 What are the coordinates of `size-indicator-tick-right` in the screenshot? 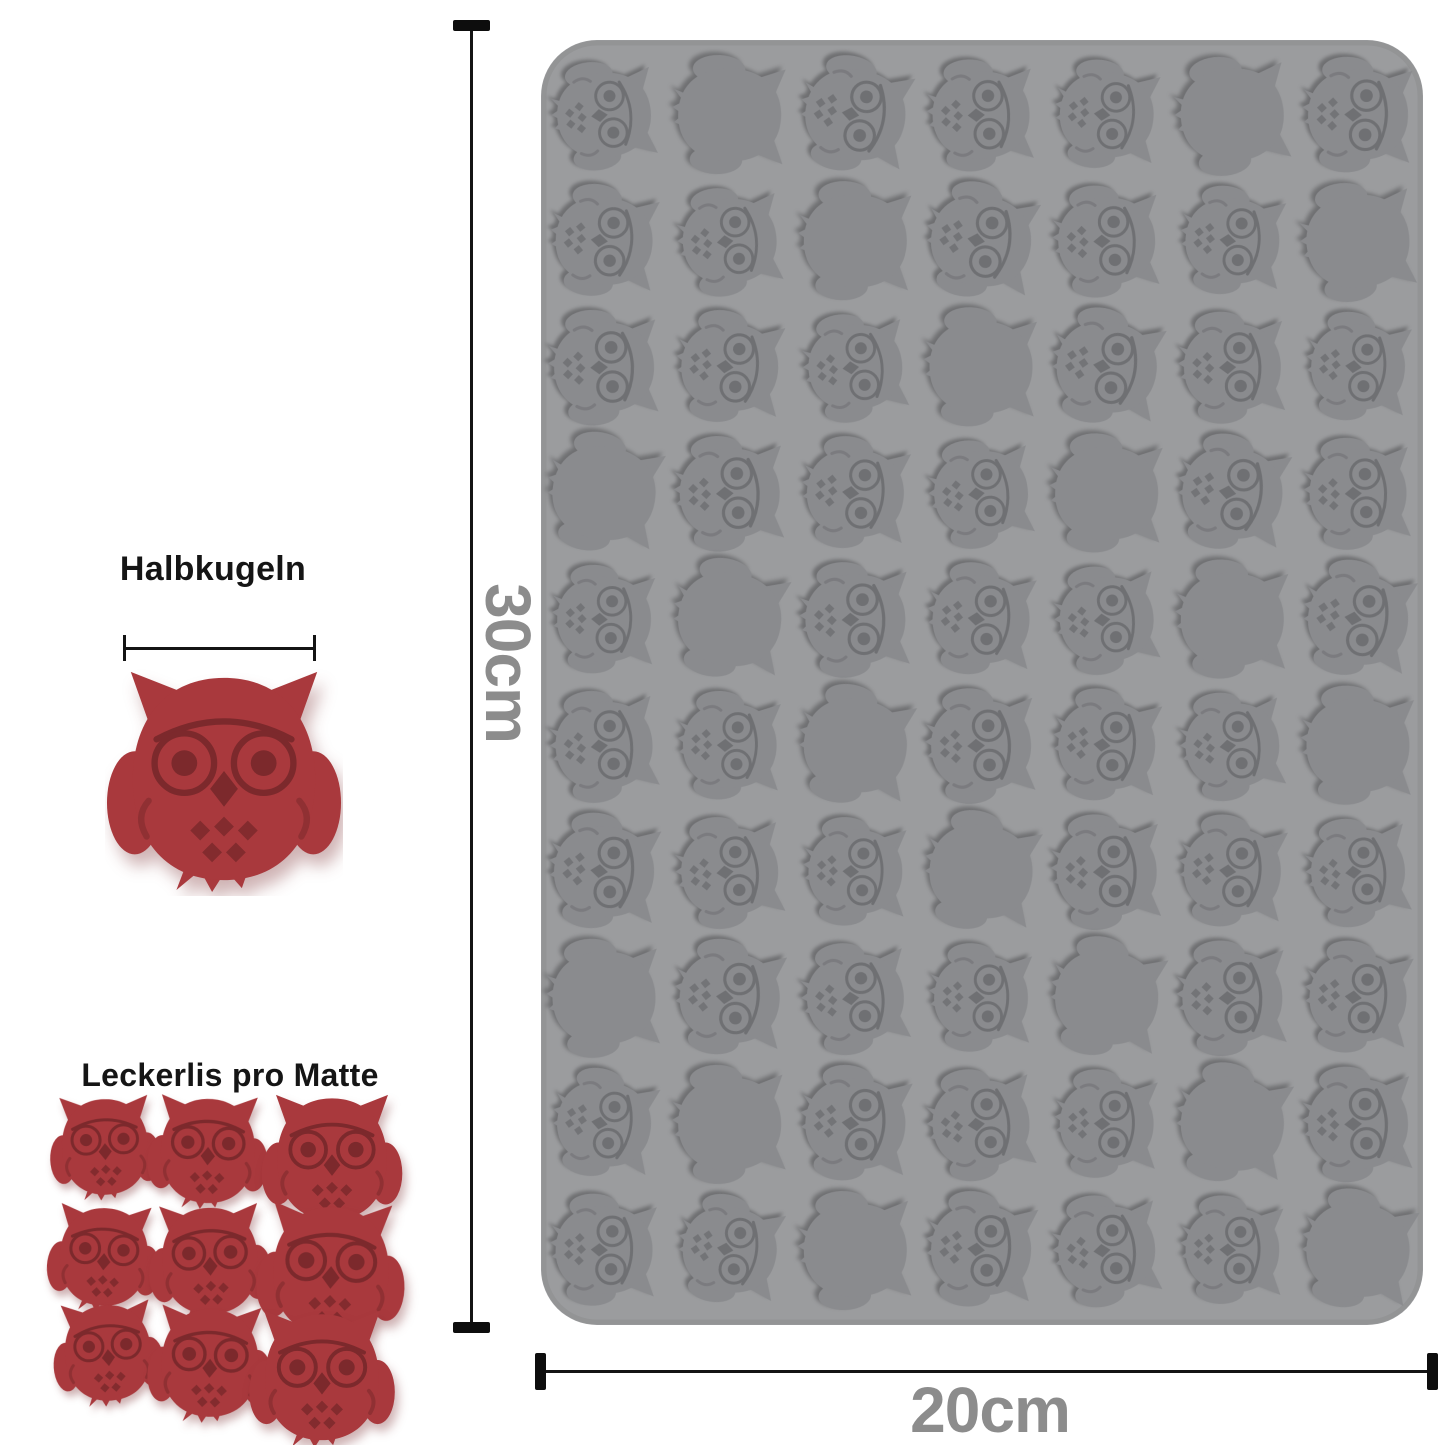 It's located at (314, 648).